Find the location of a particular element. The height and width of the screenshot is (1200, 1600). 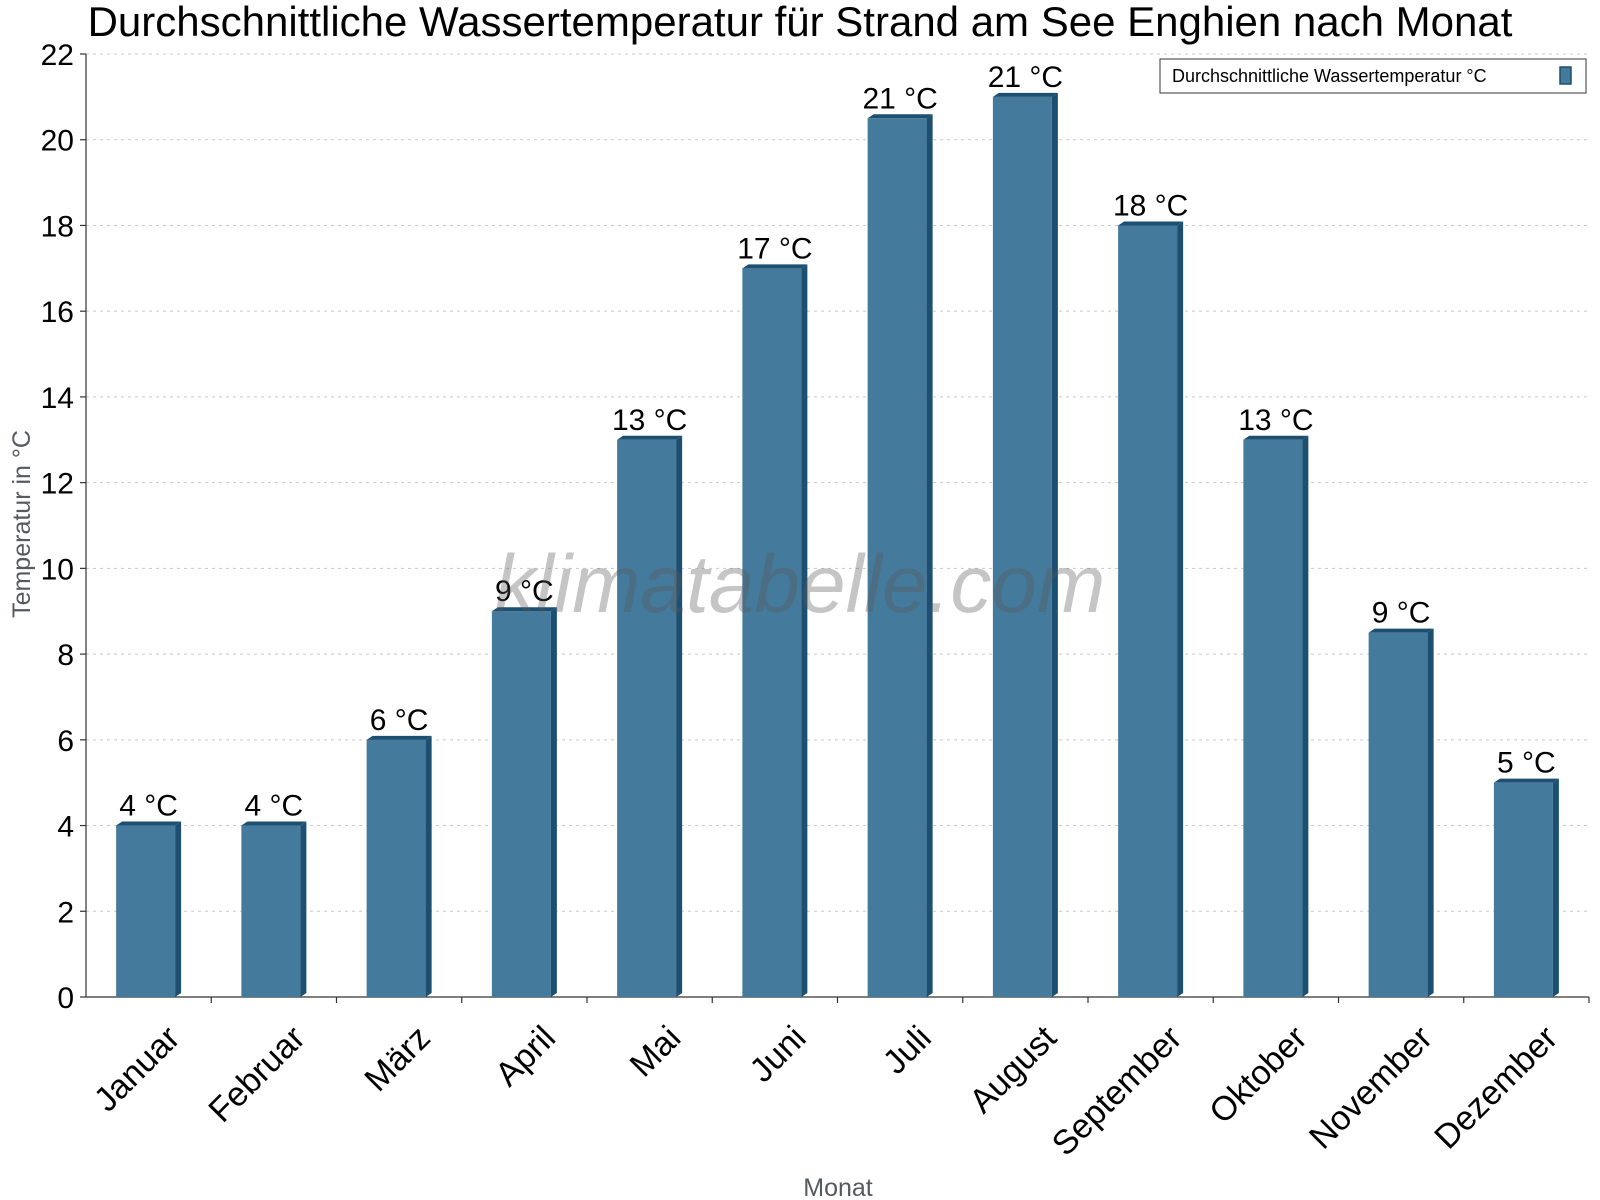

y-tick-label: 22 is located at coordinates (57, 55).